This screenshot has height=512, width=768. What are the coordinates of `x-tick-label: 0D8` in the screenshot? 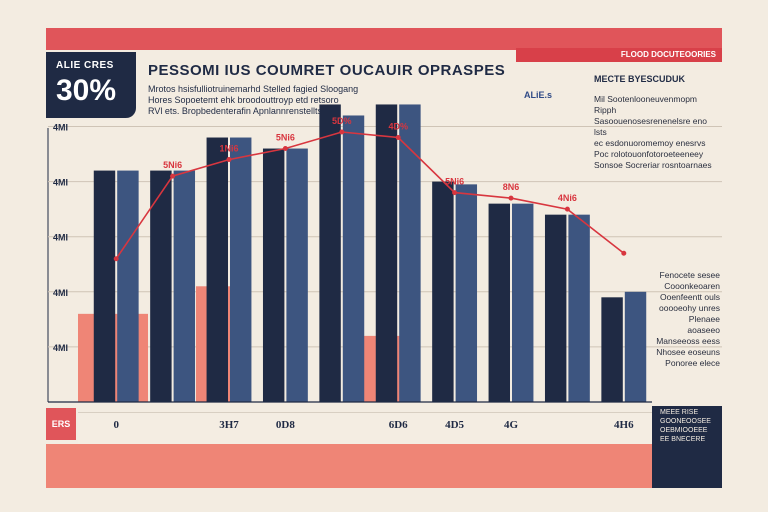 It's located at (285, 425).